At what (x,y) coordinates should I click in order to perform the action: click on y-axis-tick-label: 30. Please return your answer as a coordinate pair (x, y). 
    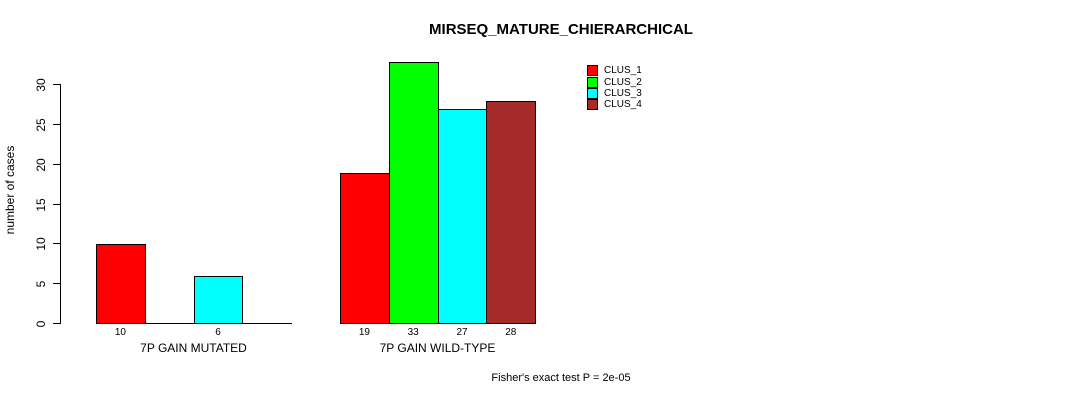
    Looking at the image, I should click on (41, 84).